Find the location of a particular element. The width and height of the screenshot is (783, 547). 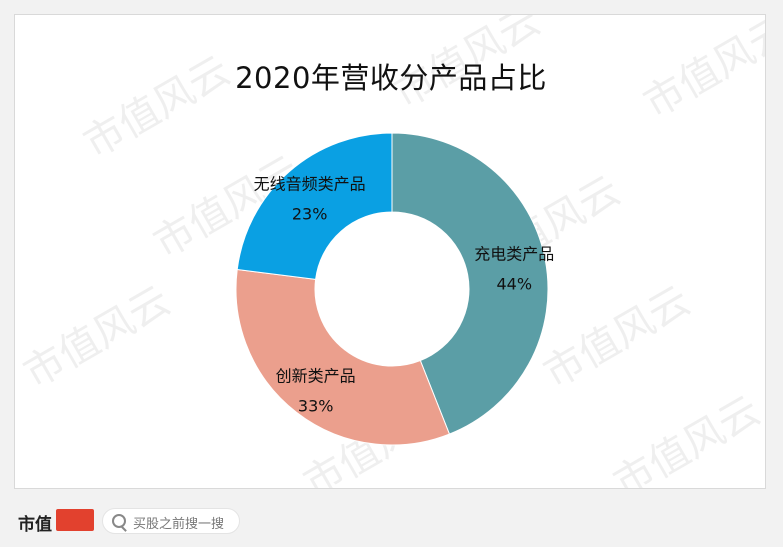

slice-category-label: 无线音频类产品 is located at coordinates (310, 184).